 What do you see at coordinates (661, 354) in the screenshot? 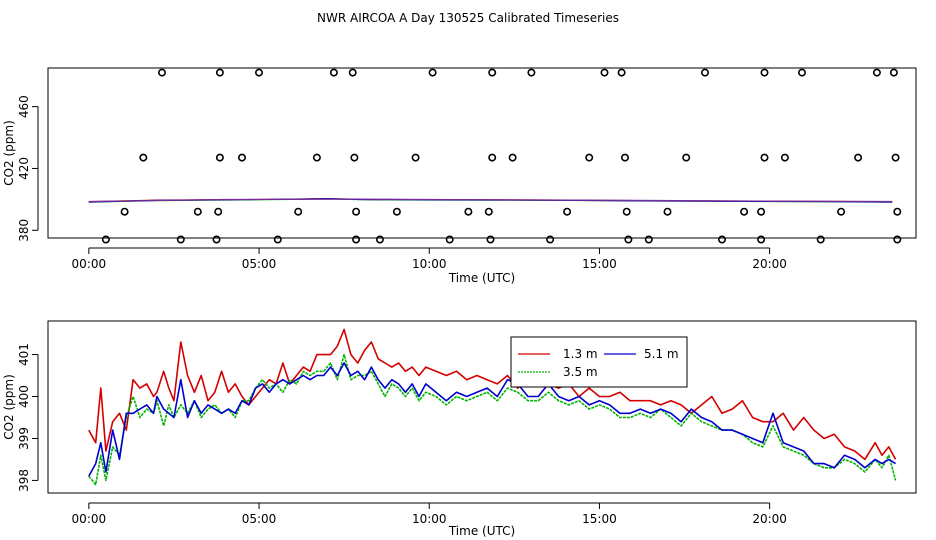
I see `legend-label-5-1m: 5.1 m` at bounding box center [661, 354].